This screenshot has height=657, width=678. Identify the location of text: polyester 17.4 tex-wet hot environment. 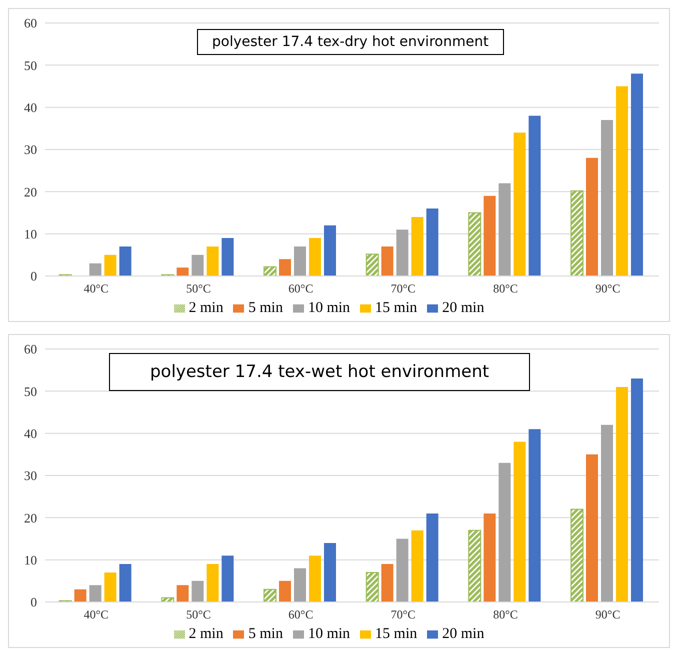
(319, 372).